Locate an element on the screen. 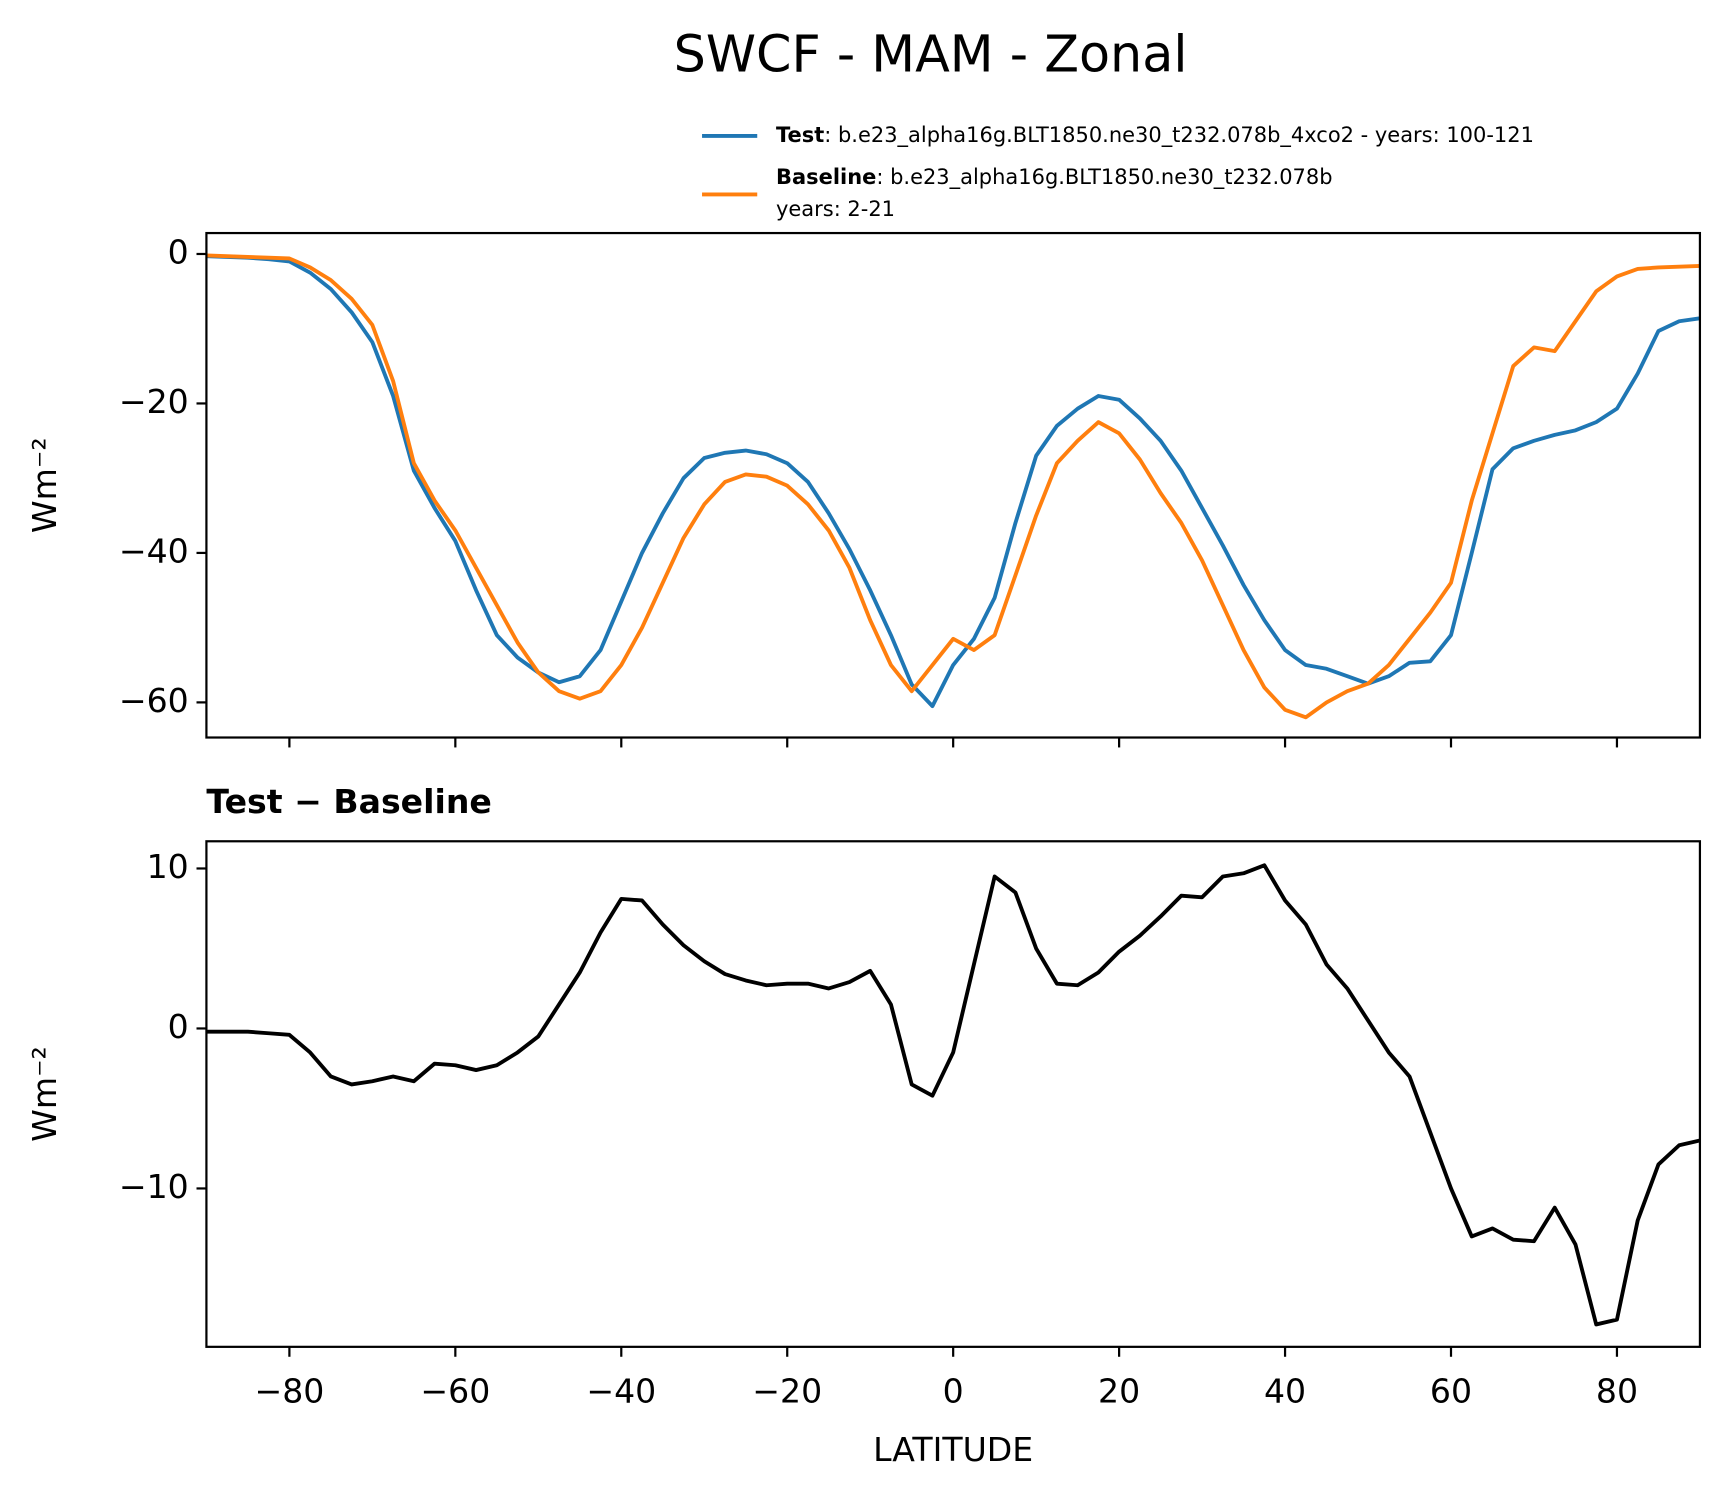  subplot-title: Test − Baseline is located at coordinates (348, 801).